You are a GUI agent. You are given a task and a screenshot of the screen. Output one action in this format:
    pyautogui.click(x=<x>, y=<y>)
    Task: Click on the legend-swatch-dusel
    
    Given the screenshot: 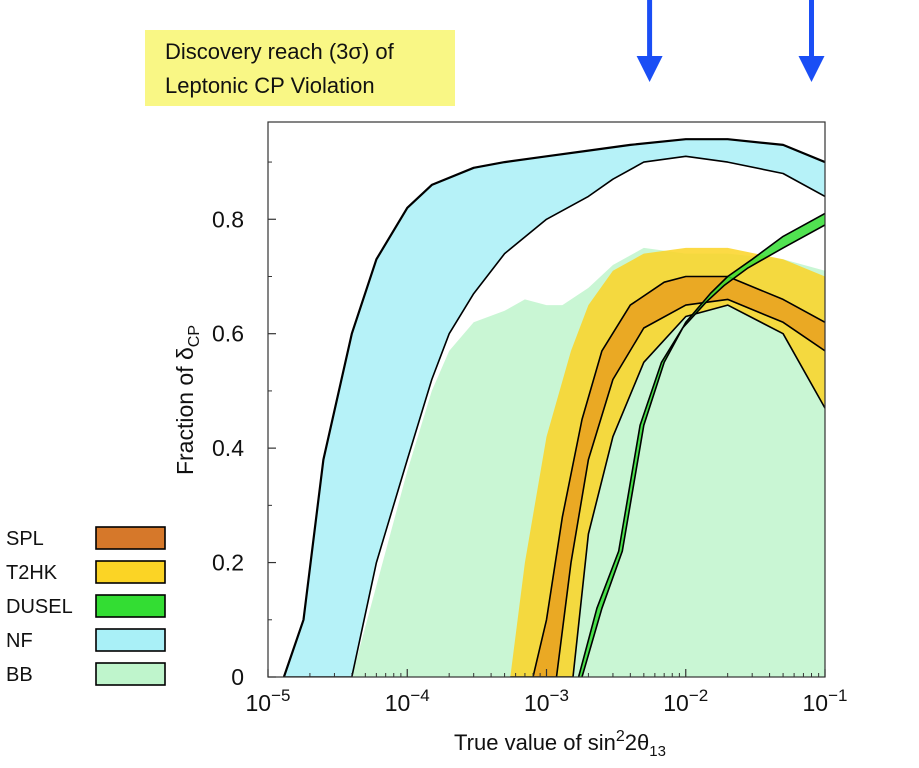 What is the action you would take?
    pyautogui.click(x=130, y=606)
    